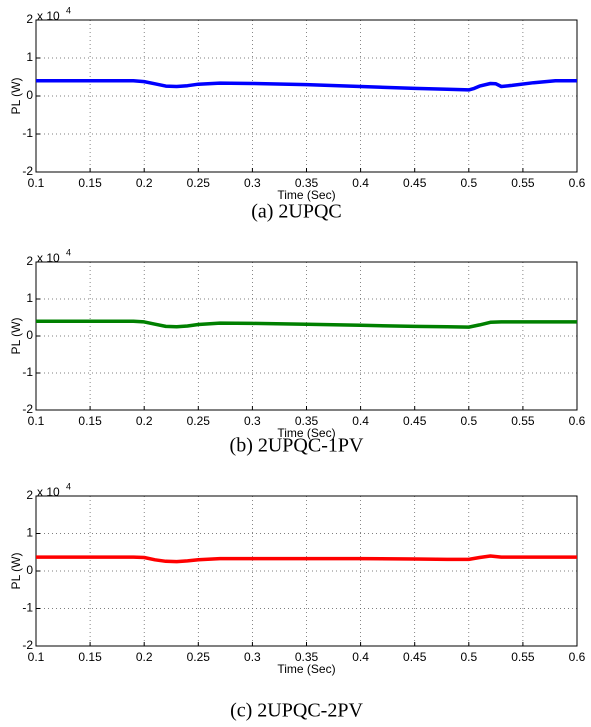 The height and width of the screenshot is (727, 591). Describe the element at coordinates (297, 446) in the screenshot. I see `caption: (b) 2UPQC-1PV` at that location.